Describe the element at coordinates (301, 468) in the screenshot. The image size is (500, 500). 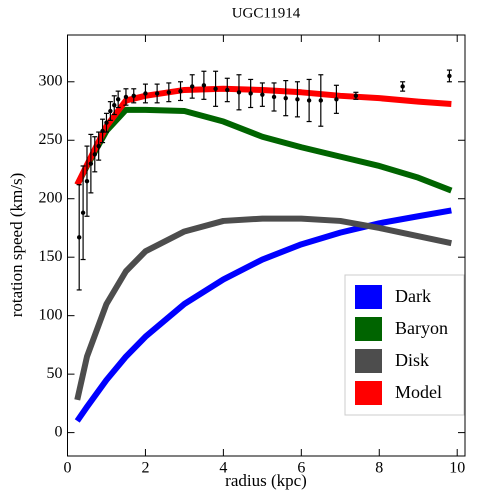
I see `x-tick-label: 6` at that location.